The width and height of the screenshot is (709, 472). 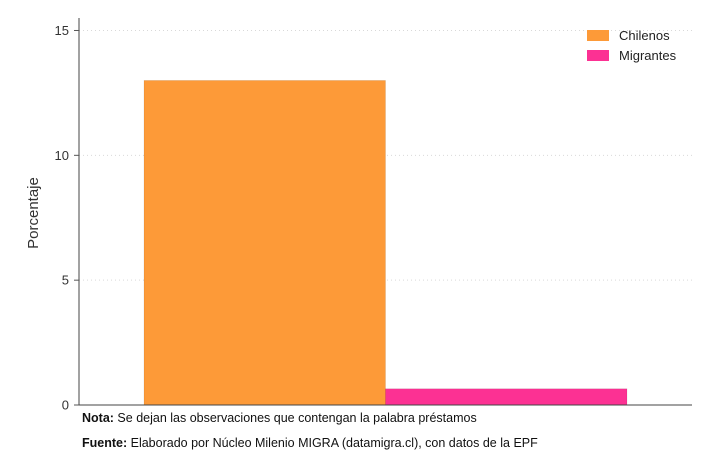 I want to click on legend-label-migrantes: Migrantes, so click(x=648, y=55).